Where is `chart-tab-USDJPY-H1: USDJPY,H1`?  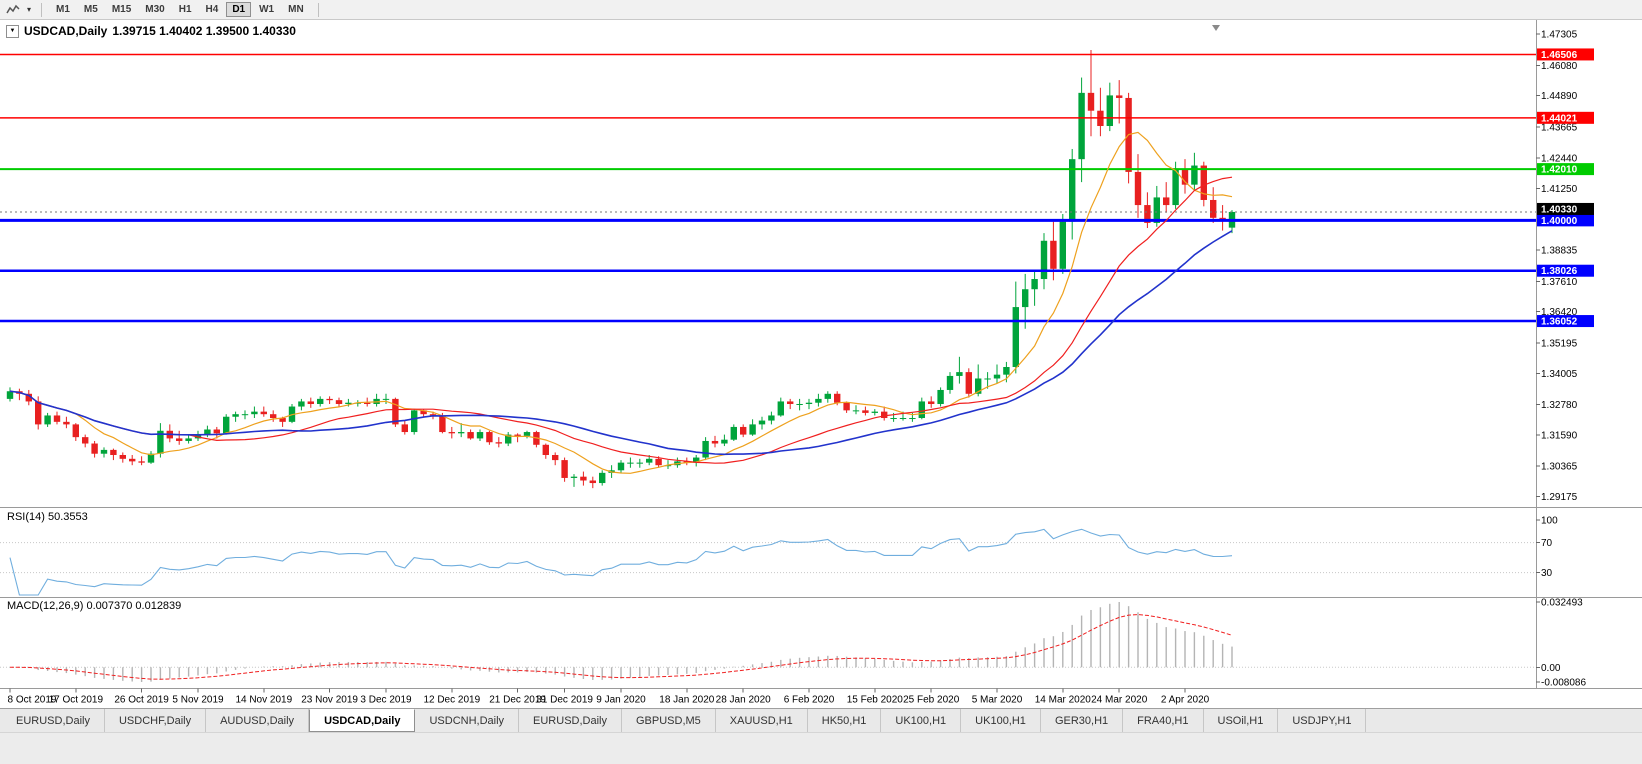 chart-tab-USDJPY-H1: USDJPY,H1 is located at coordinates (1322, 720).